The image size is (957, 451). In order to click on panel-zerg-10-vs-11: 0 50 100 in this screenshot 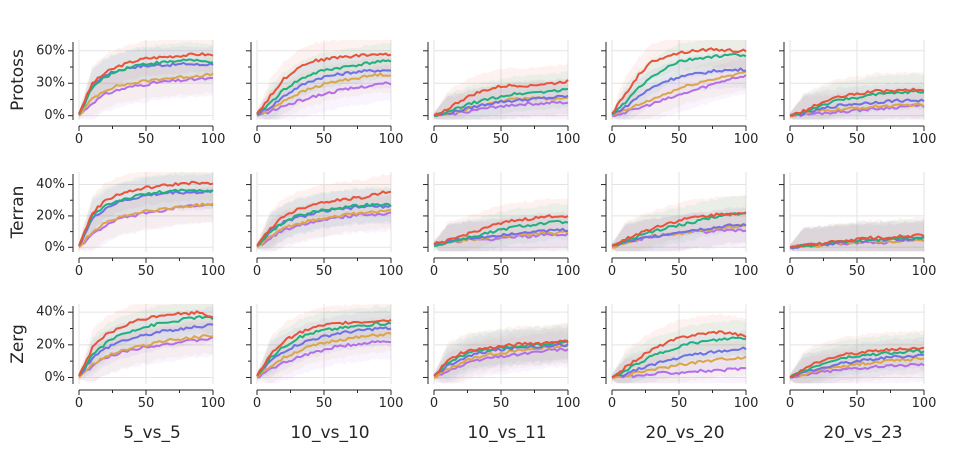, I will do `click(501, 357)`.